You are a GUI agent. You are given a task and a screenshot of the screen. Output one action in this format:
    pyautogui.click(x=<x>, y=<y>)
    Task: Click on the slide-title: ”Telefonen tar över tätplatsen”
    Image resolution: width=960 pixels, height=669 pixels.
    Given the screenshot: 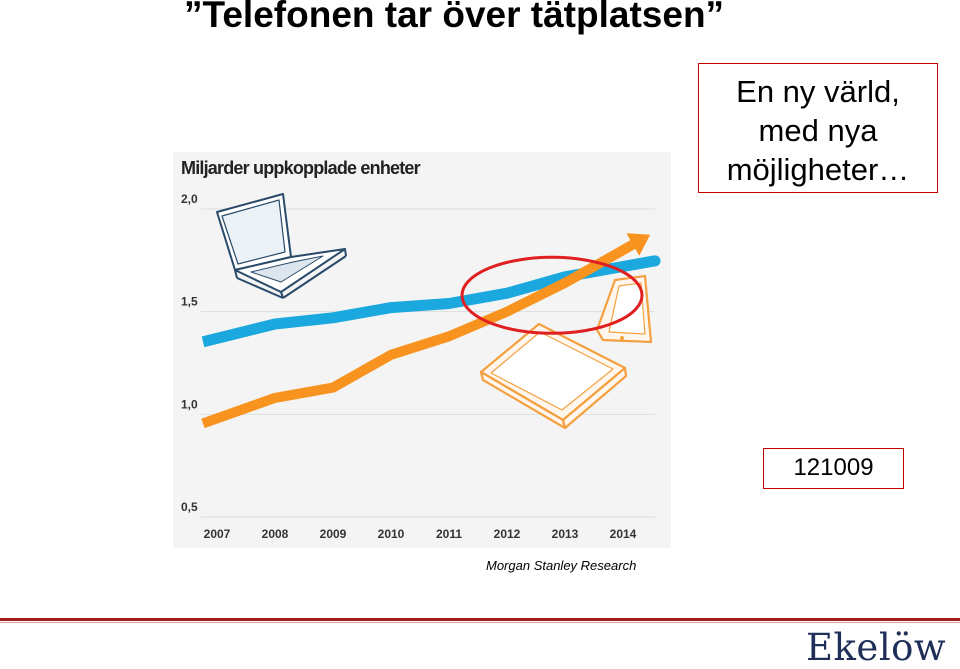 What is the action you would take?
    pyautogui.click(x=454, y=17)
    